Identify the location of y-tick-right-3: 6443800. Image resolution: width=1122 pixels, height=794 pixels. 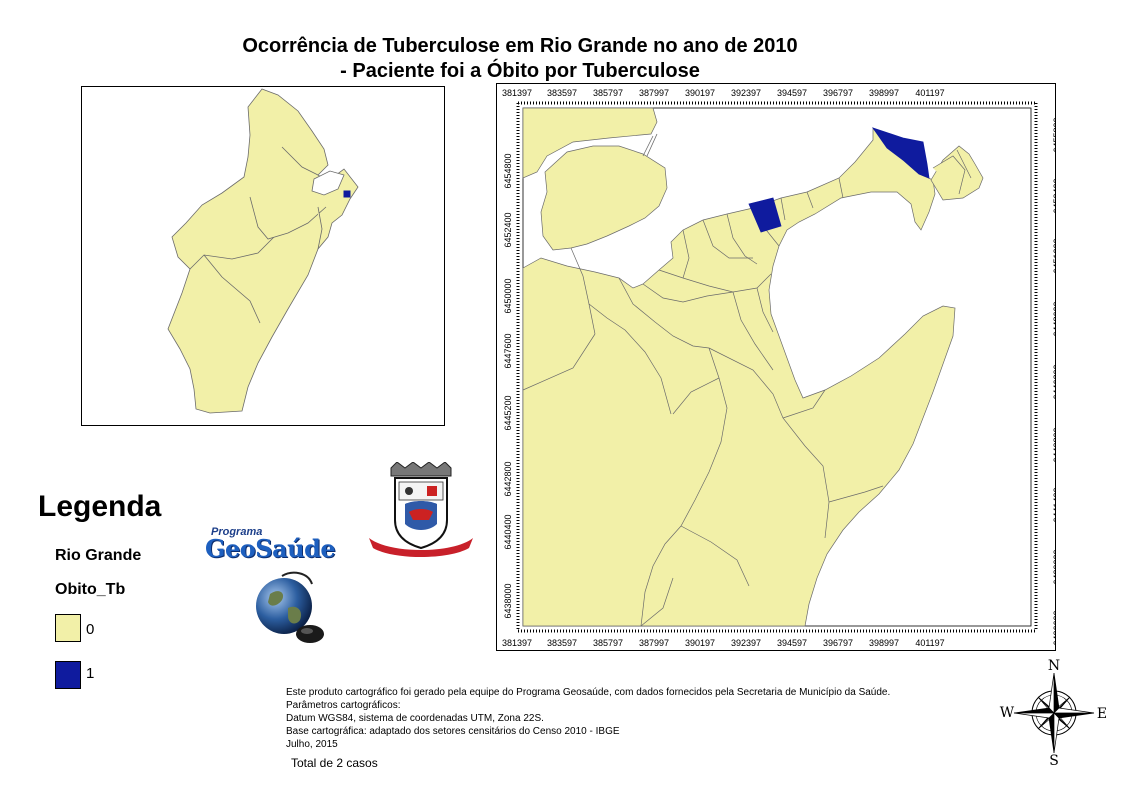
(1054, 444).